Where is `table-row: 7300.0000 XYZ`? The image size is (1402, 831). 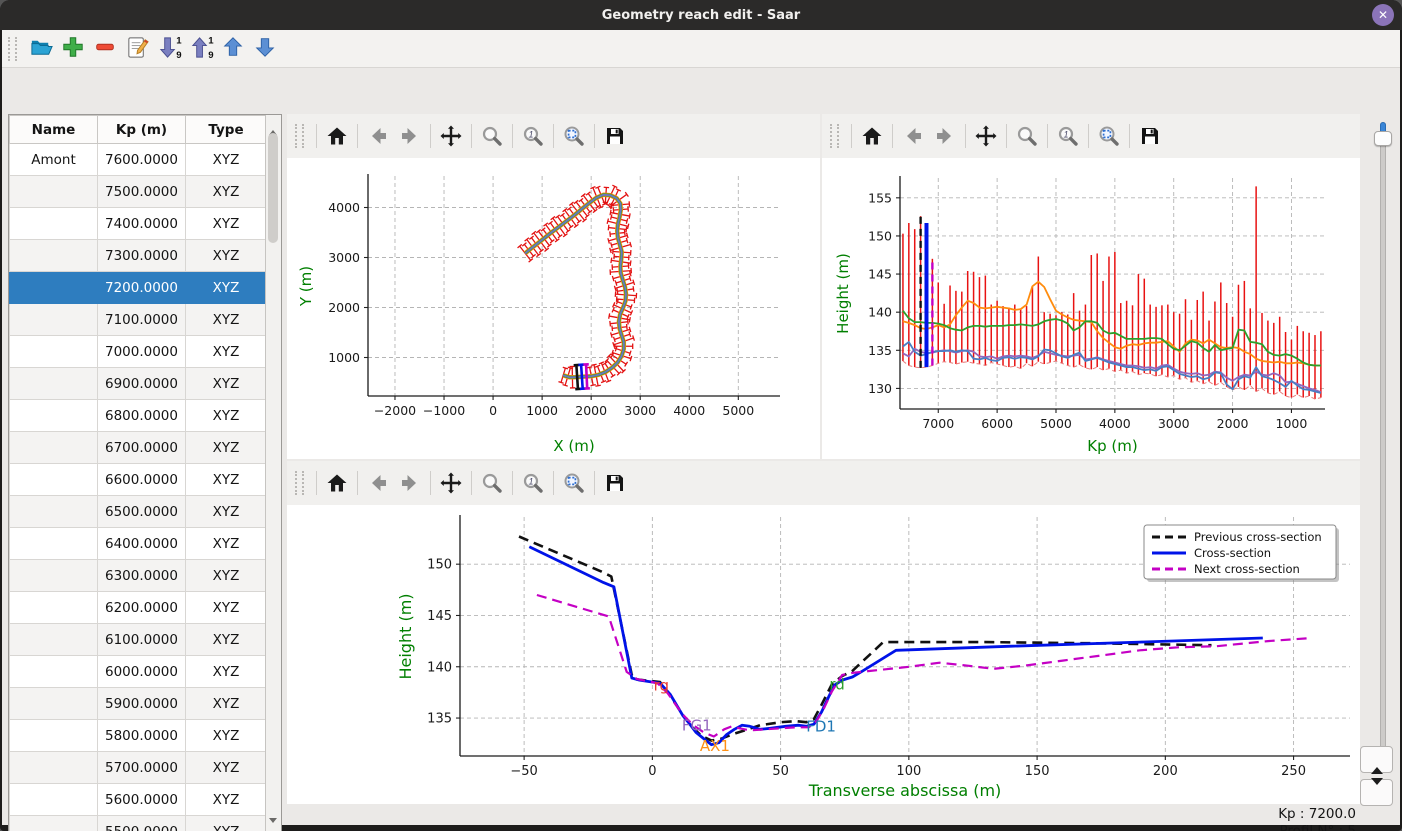
table-row: 7300.0000 XYZ is located at coordinates (138, 255).